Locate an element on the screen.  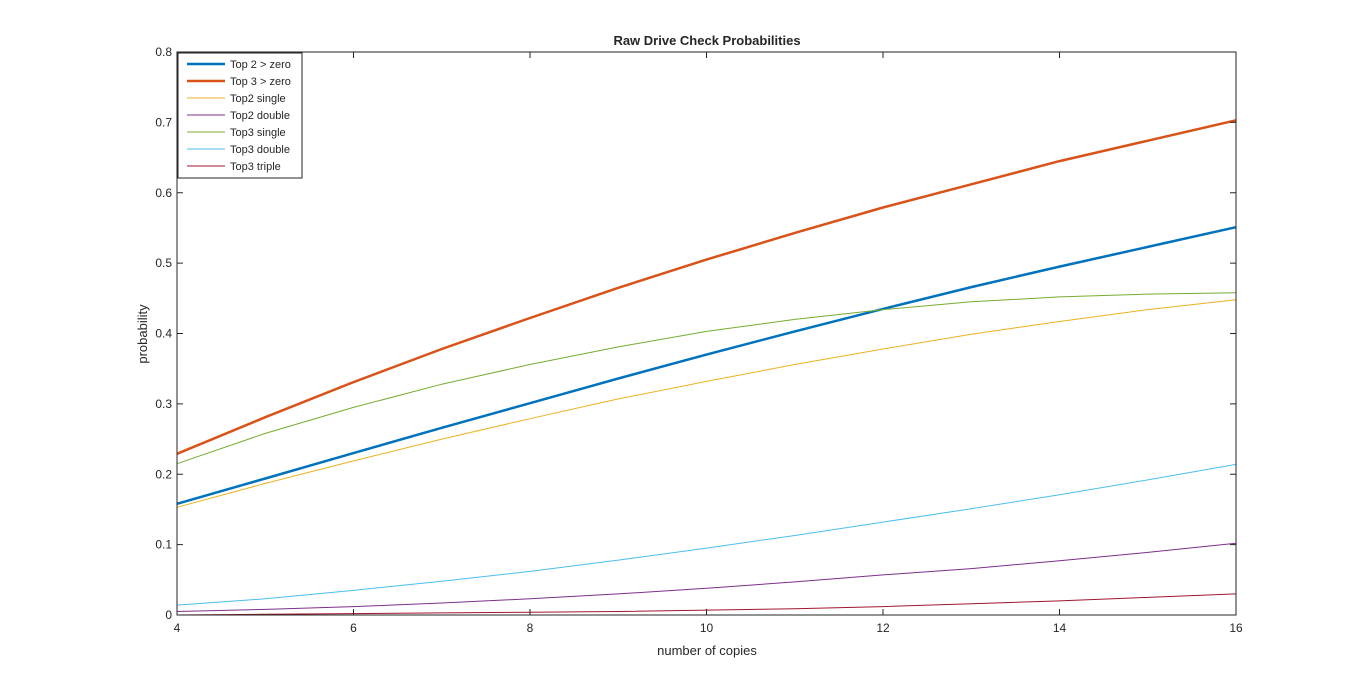
x-tick-label: 10 is located at coordinates (707, 628).